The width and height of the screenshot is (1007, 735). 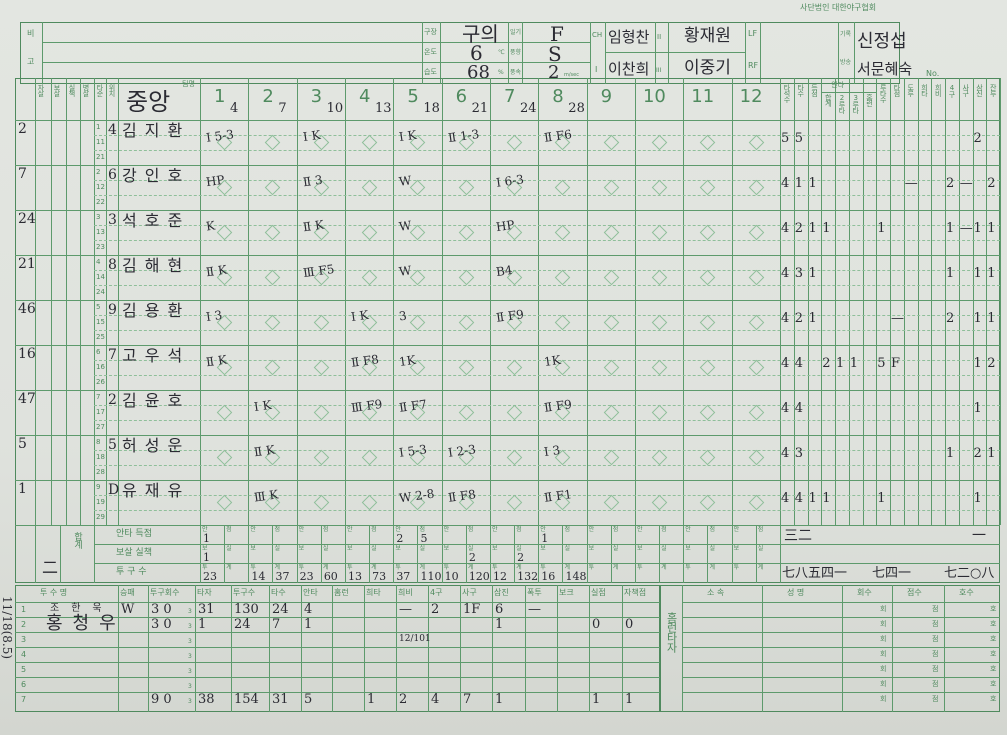 What do you see at coordinates (280, 699) in the screenshot?
I see `pitcher-stat: 31` at bounding box center [280, 699].